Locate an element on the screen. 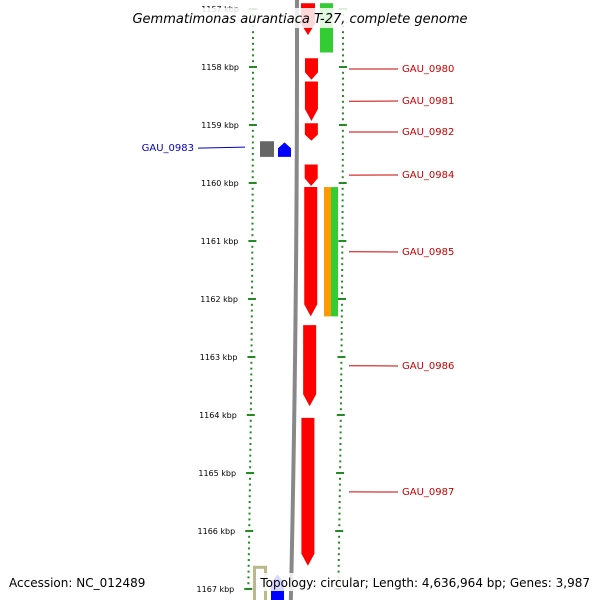 The width and height of the screenshot is (600, 600). gene-label-gau_0980: GAU_0980 is located at coordinates (428, 69).